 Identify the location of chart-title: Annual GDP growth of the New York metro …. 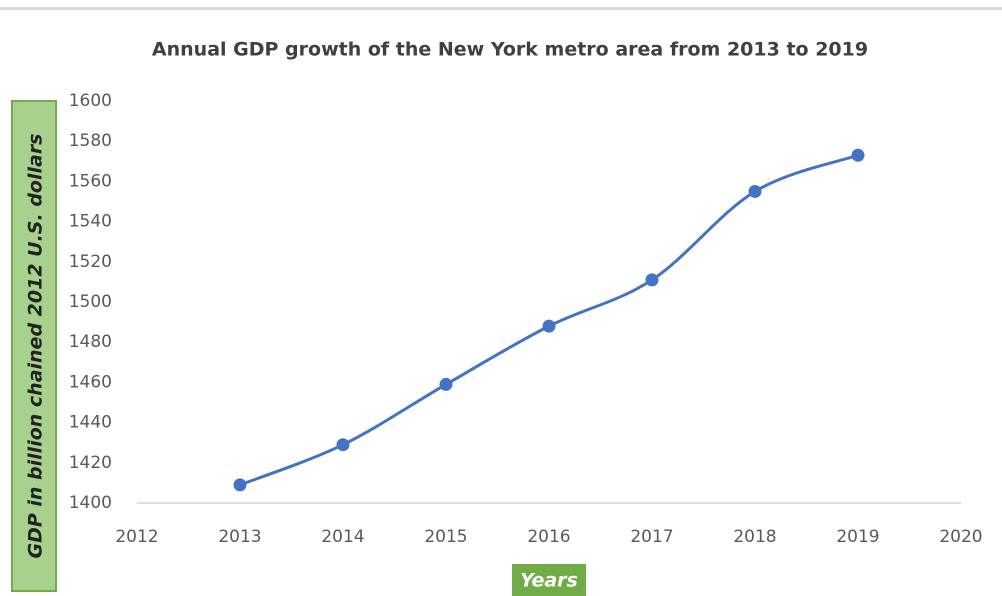
(510, 50).